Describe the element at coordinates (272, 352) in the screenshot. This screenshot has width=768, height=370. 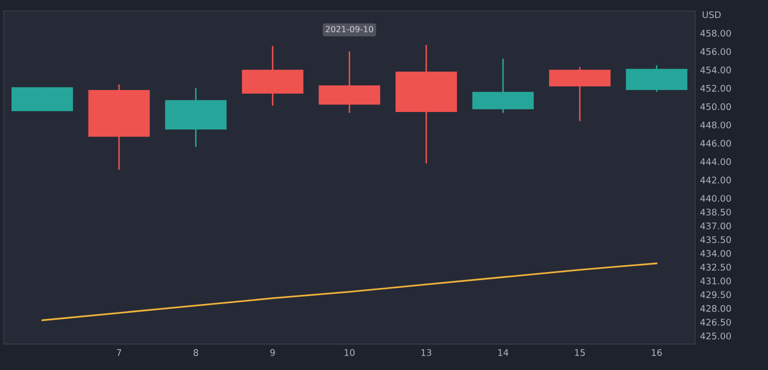
I see `x-tick-label: 9` at that location.